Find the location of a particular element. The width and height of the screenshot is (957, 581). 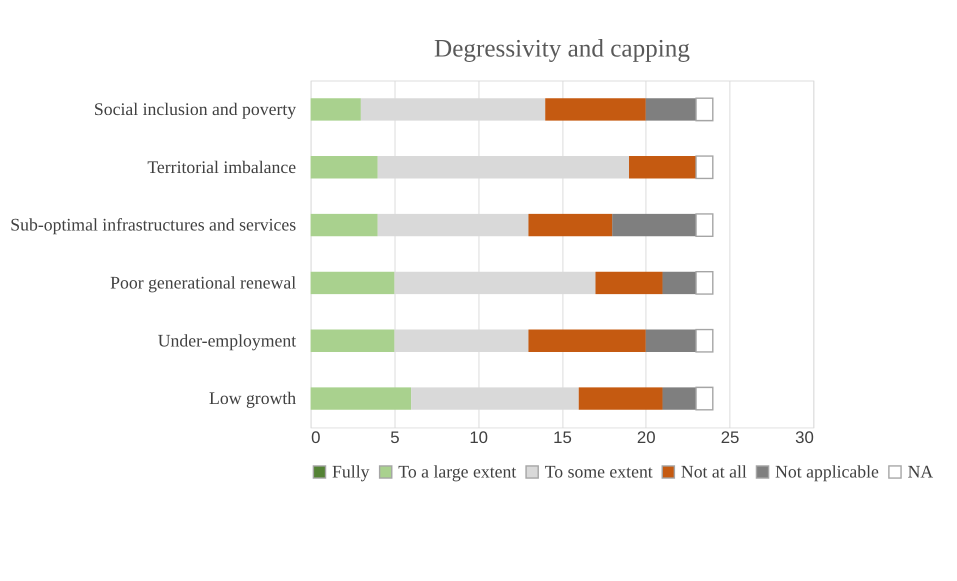

y-tick-label: Low growth is located at coordinates (252, 398).